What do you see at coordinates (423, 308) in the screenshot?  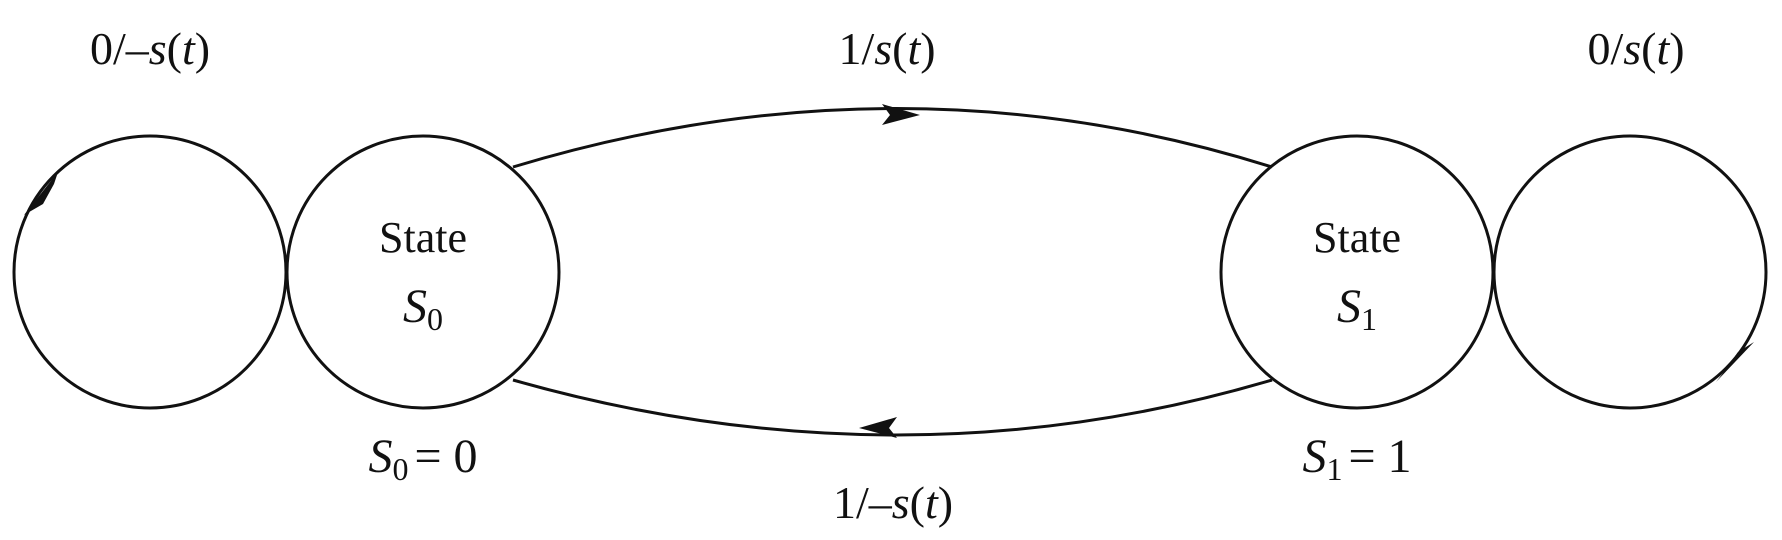 I see `state-s0-symbol: S0` at bounding box center [423, 308].